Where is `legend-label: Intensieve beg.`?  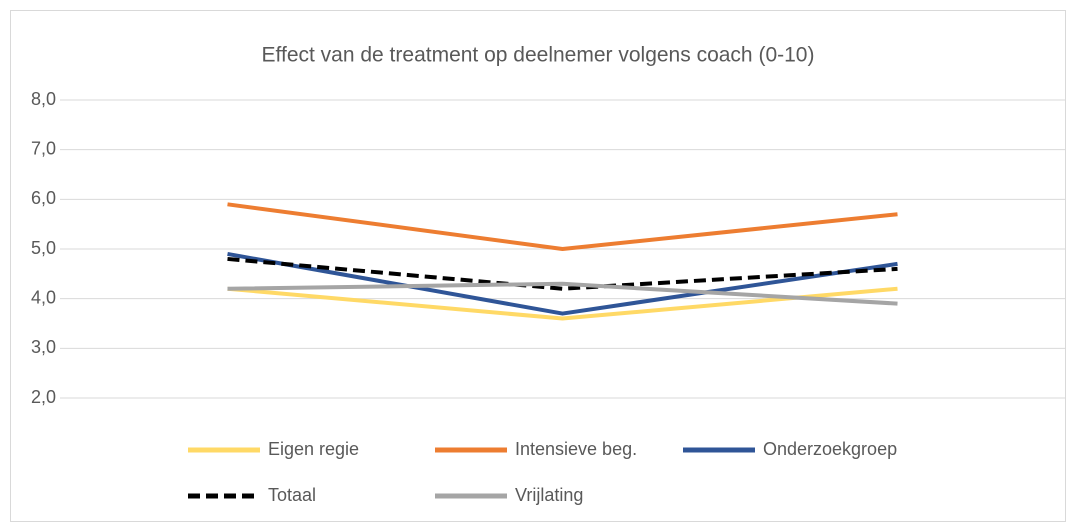
legend-label: Intensieve beg. is located at coordinates (576, 449).